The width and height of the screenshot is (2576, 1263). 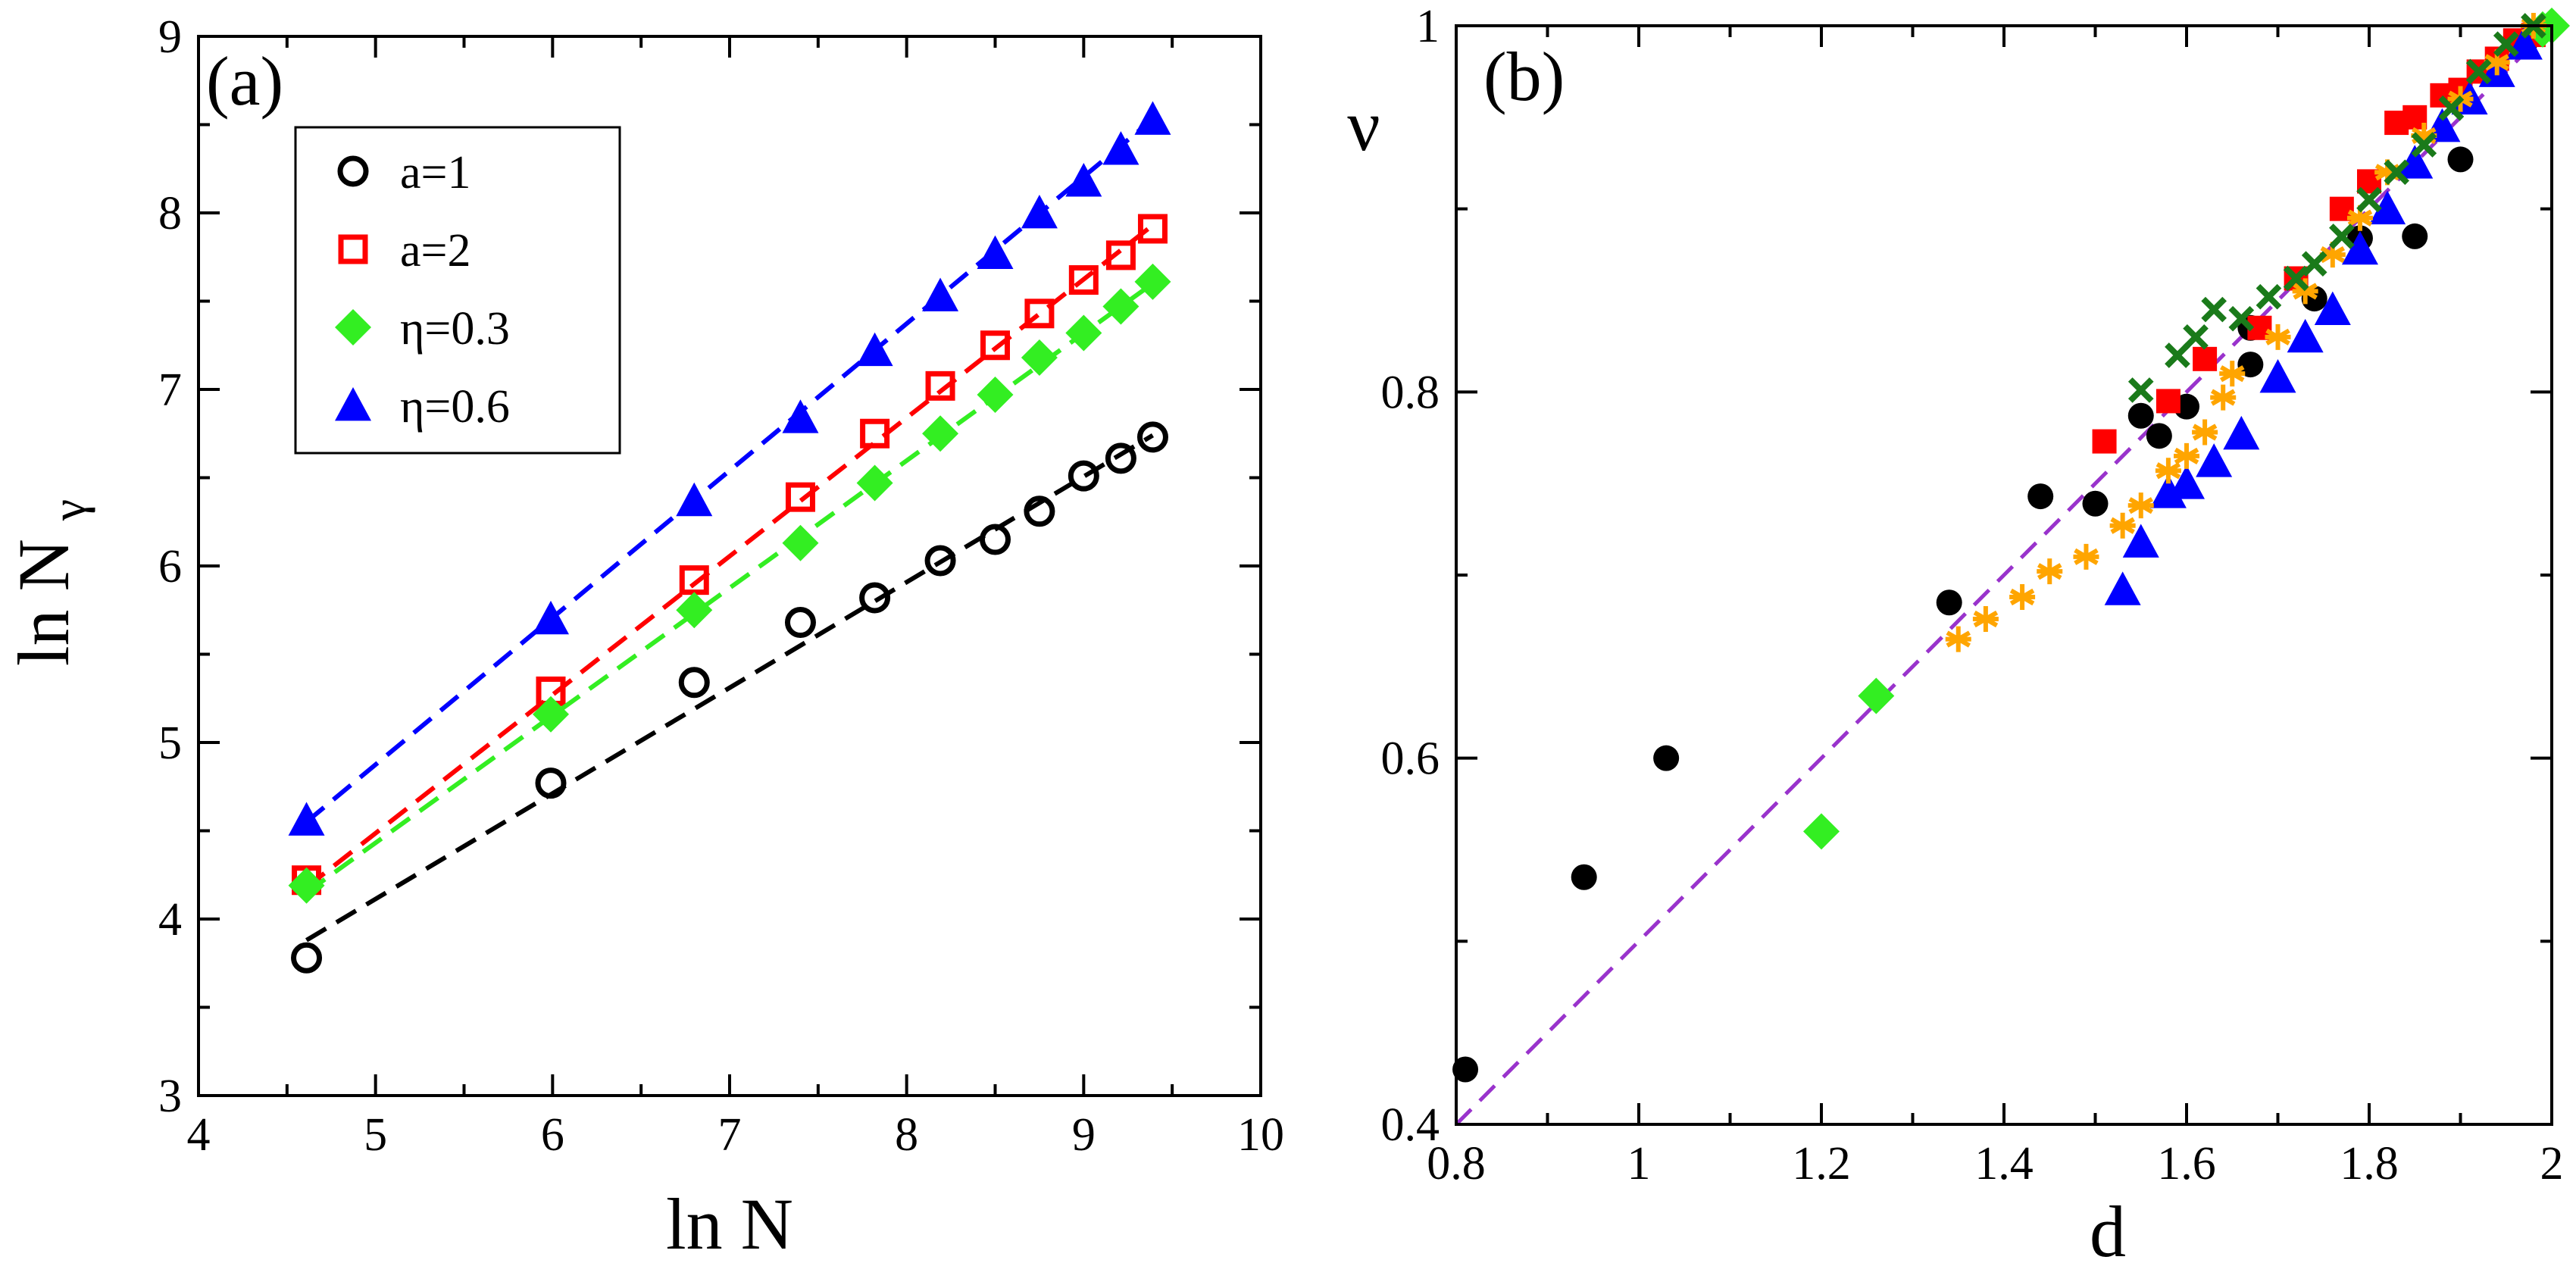 I want to click on legend-label-0: a=1, so click(x=435, y=173).